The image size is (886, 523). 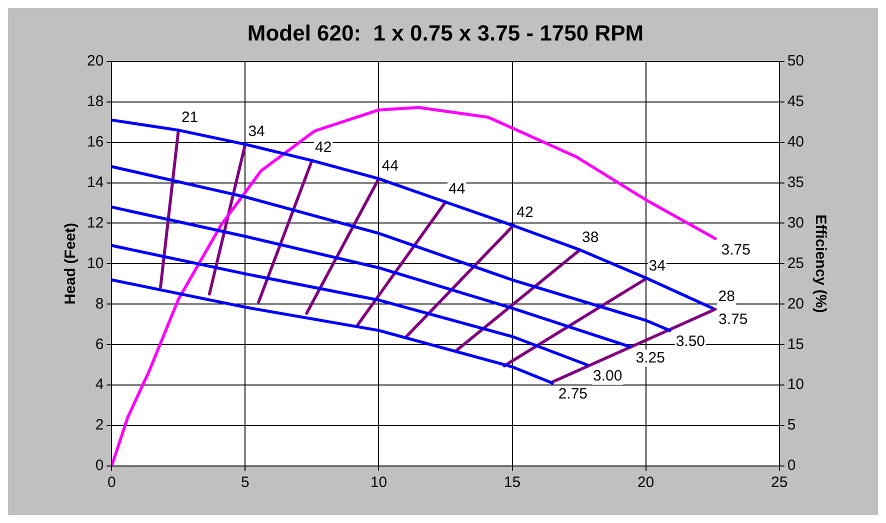 What do you see at coordinates (795, 141) in the screenshot?
I see `y2-tick-label: 40` at bounding box center [795, 141].